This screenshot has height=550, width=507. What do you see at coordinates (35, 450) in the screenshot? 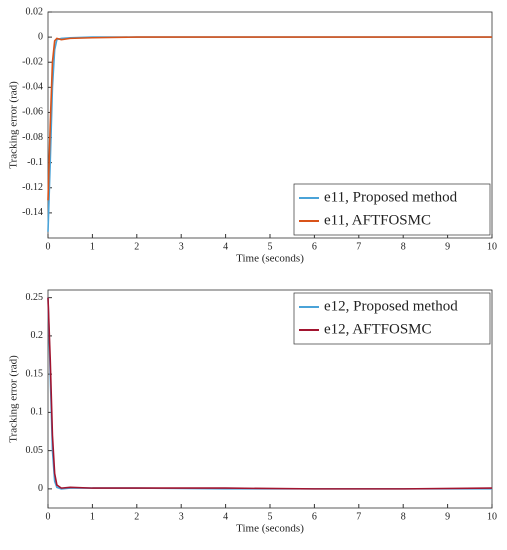
I see `y-tick-label: 0.05` at bounding box center [35, 450].